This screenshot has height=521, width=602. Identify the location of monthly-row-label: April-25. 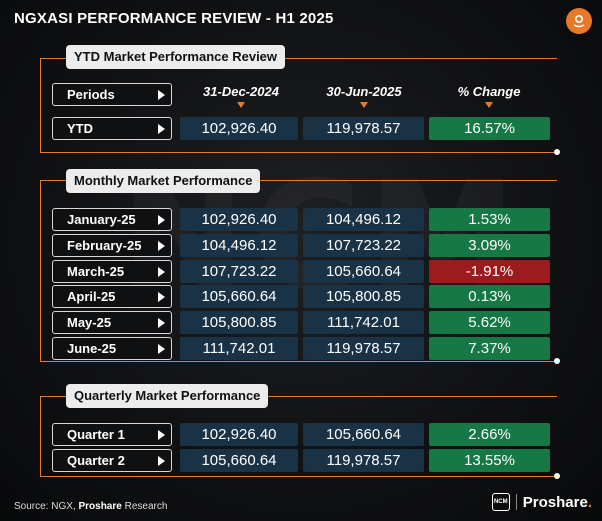
(112, 297).